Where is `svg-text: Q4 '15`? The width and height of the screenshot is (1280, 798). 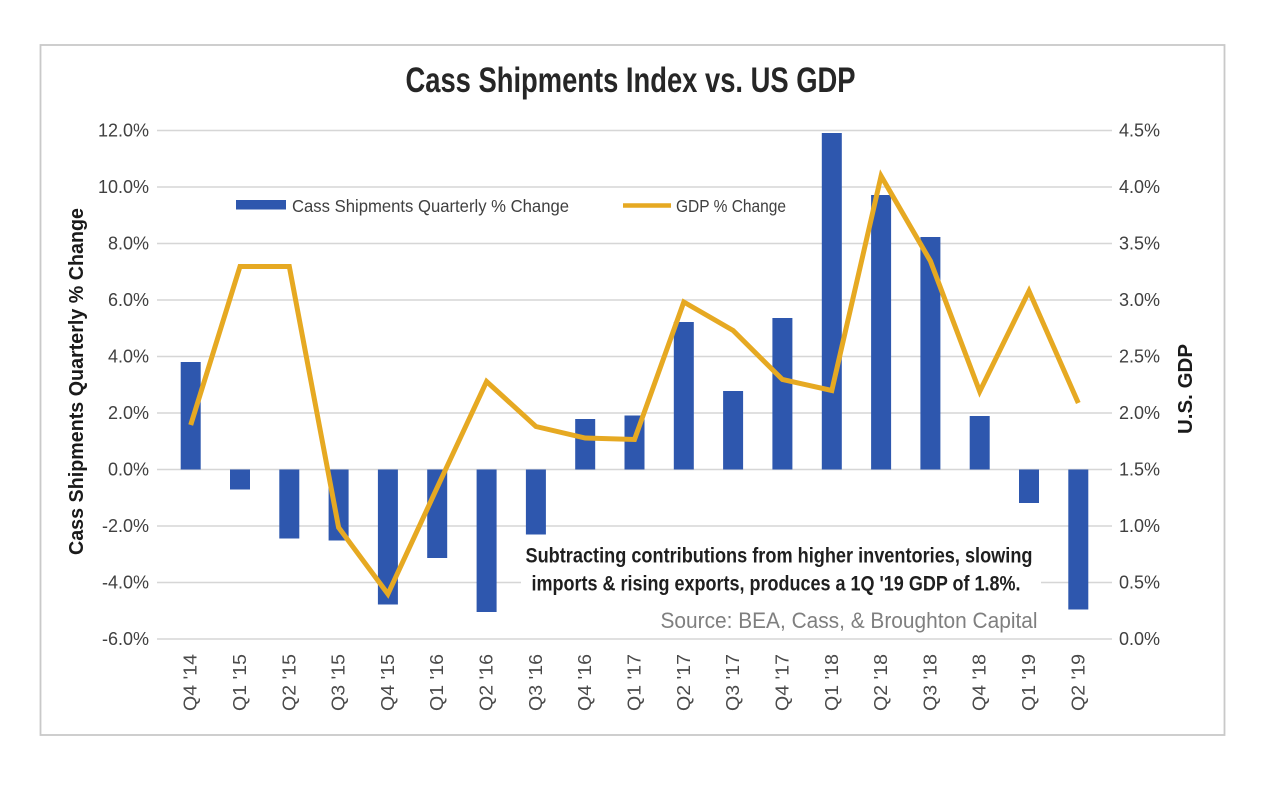 svg-text: Q4 '15 is located at coordinates (388, 682).